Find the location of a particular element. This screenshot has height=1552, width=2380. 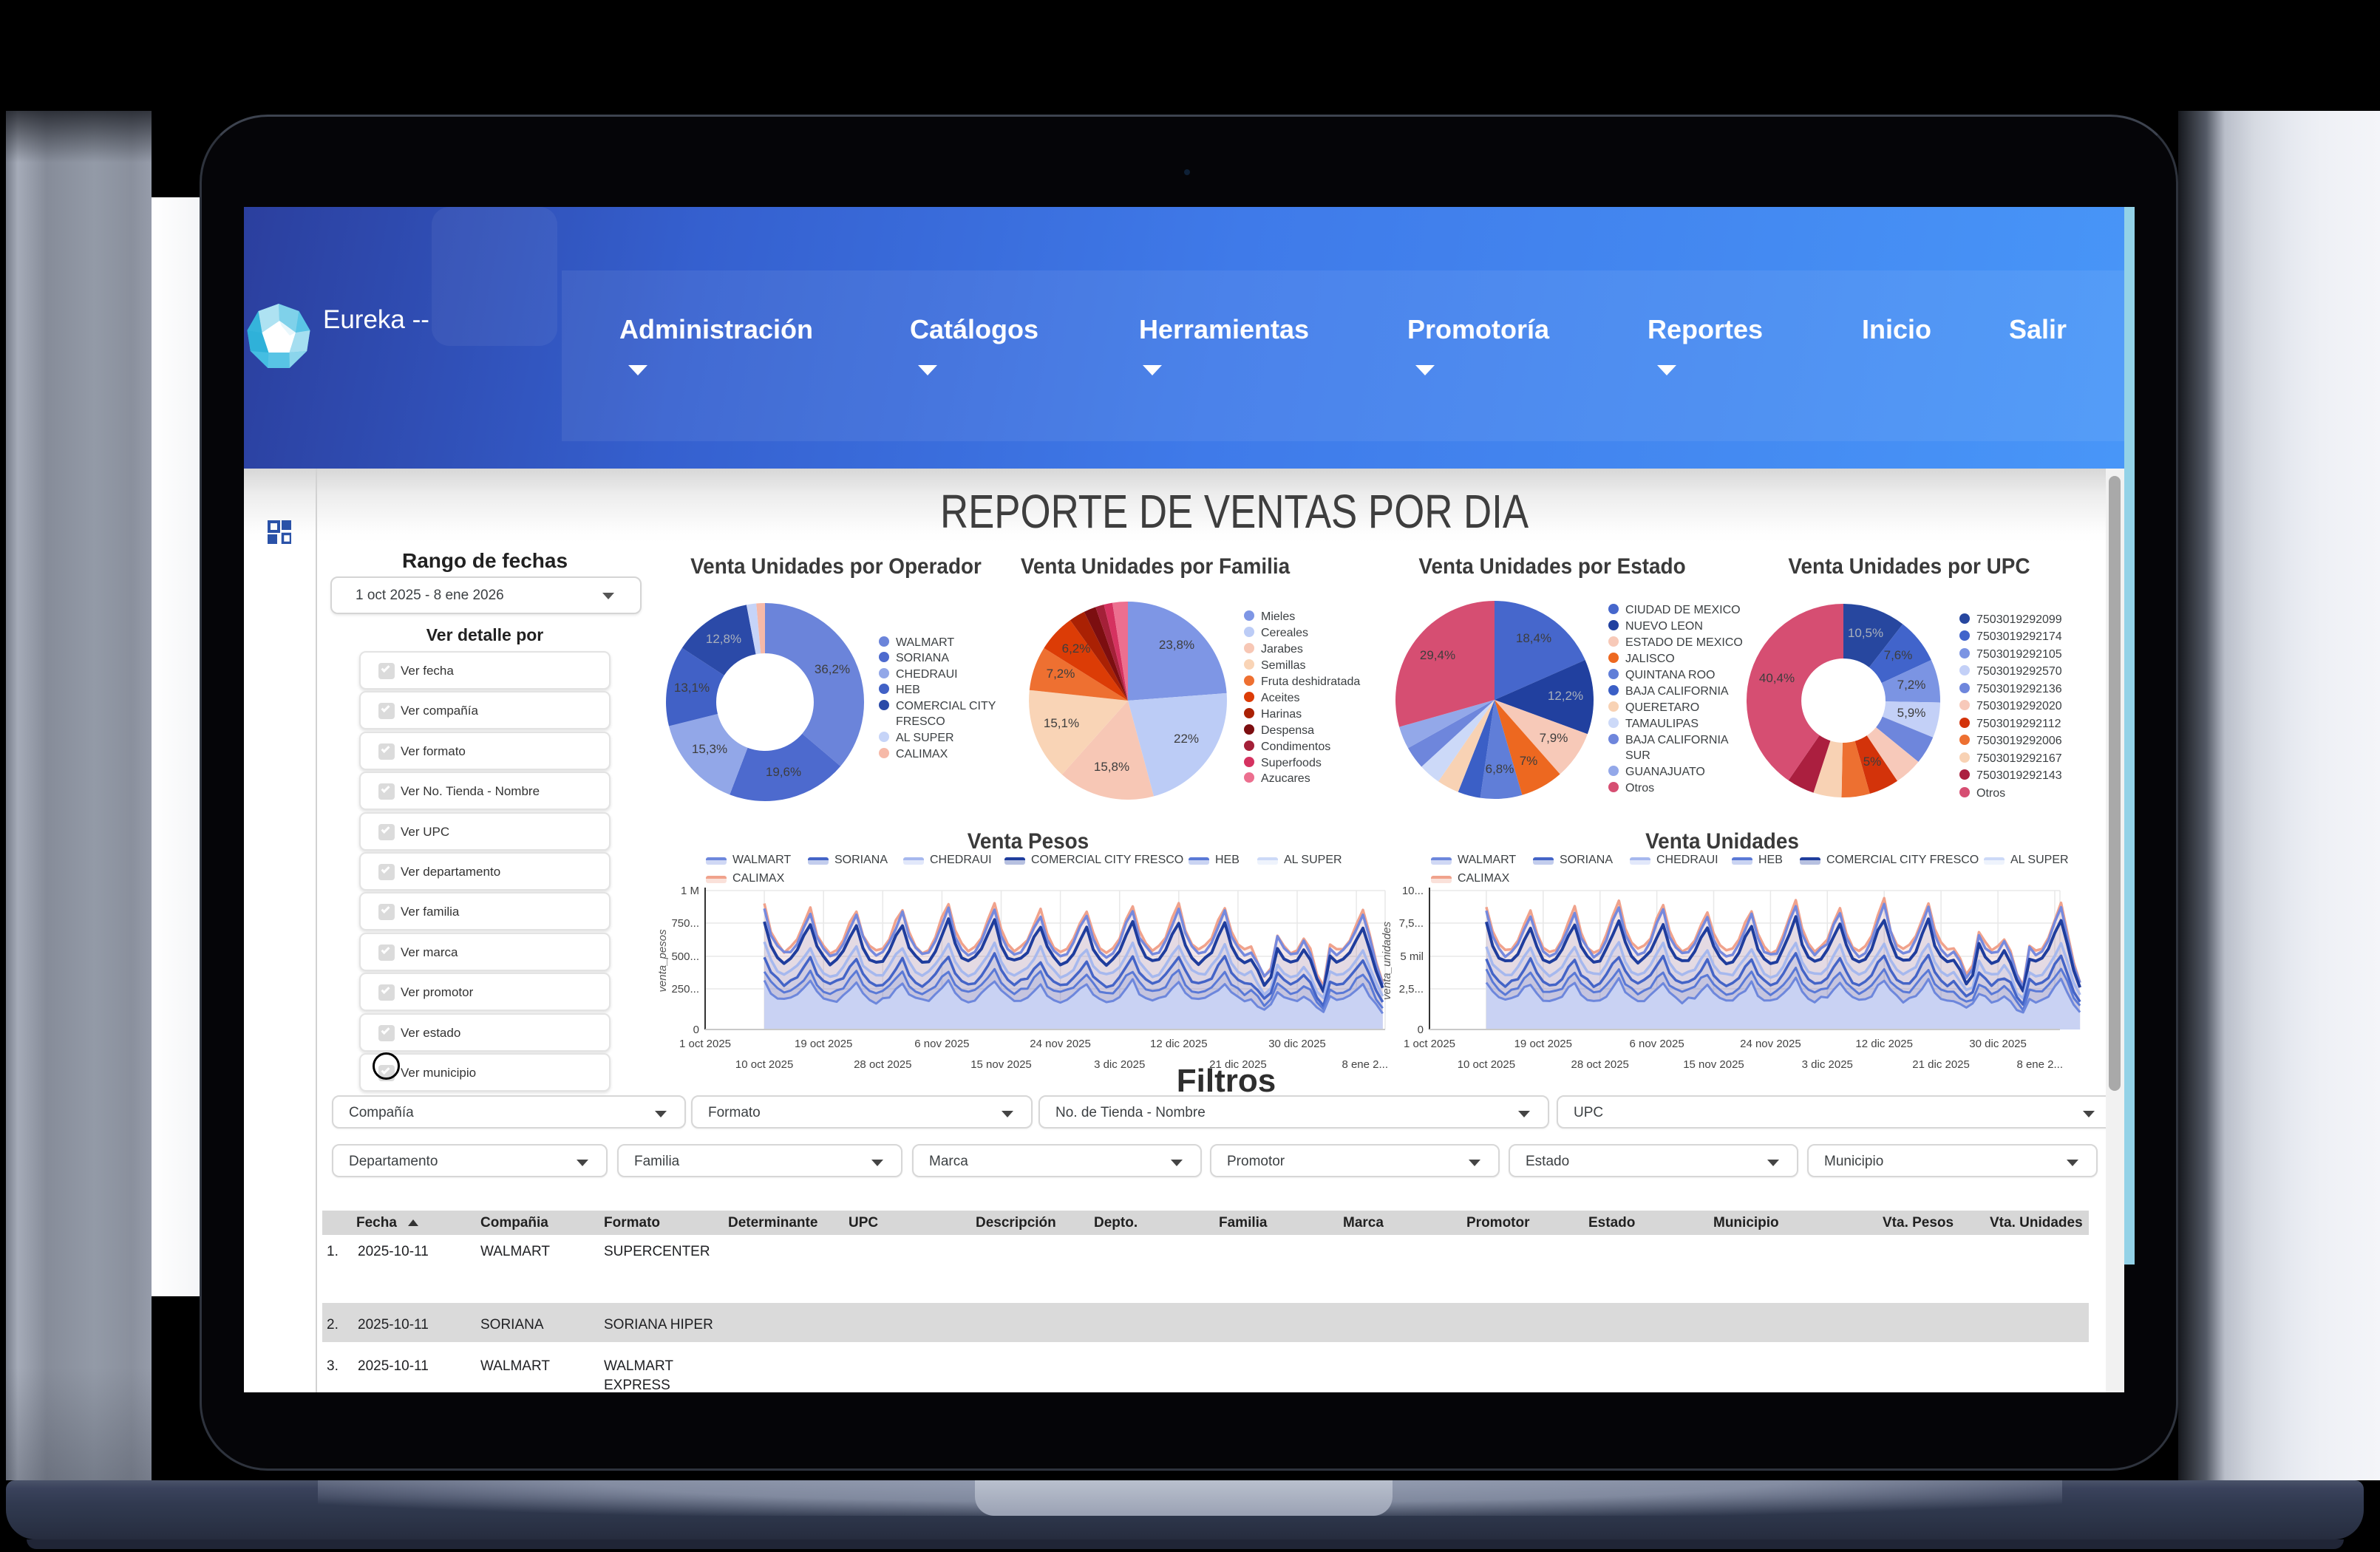

svg-text: 5 mil is located at coordinates (1412, 957).